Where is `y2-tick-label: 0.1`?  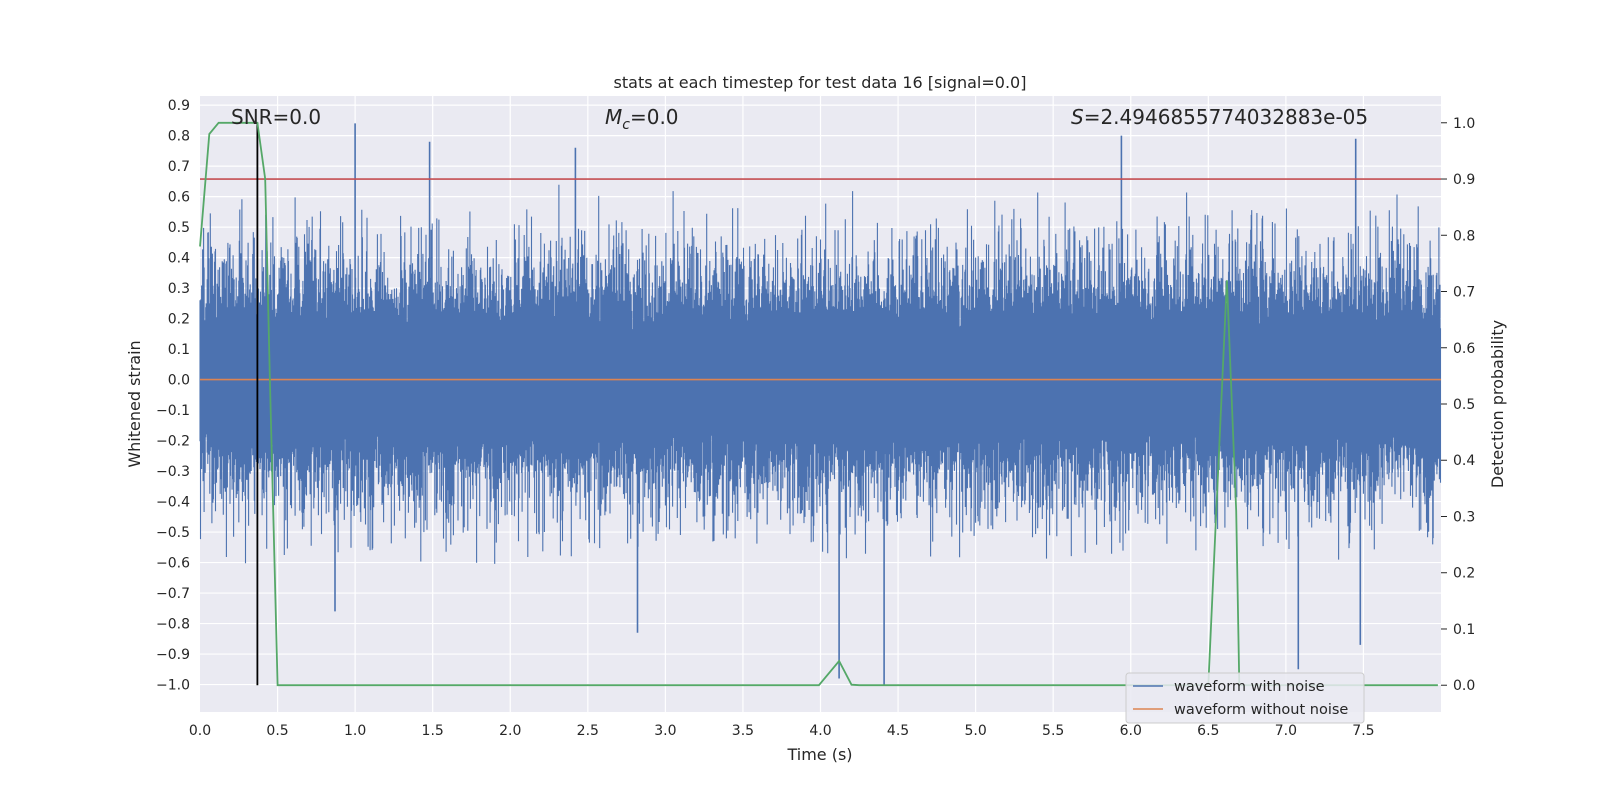 y2-tick-label: 0.1 is located at coordinates (1464, 630).